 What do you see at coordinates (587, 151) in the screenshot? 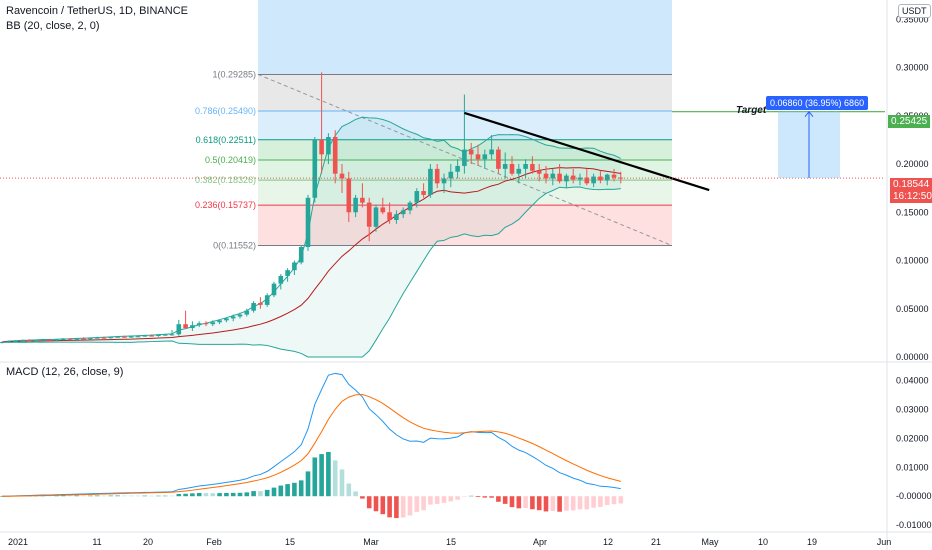
I see `trend-line` at bounding box center [587, 151].